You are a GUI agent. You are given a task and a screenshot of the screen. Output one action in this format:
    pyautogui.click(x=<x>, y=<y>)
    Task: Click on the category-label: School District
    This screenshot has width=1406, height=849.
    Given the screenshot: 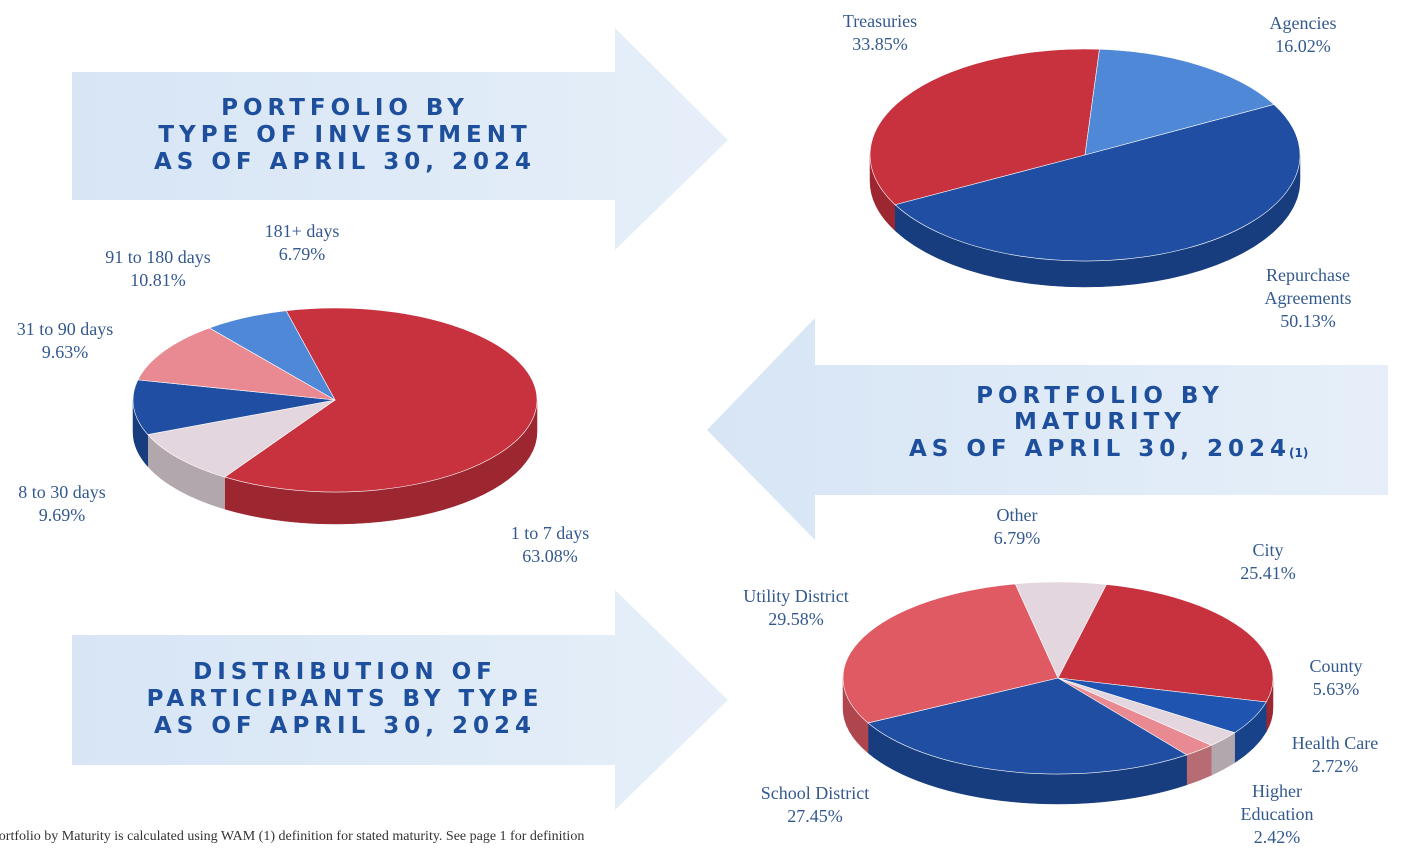 What is the action you would take?
    pyautogui.click(x=815, y=793)
    